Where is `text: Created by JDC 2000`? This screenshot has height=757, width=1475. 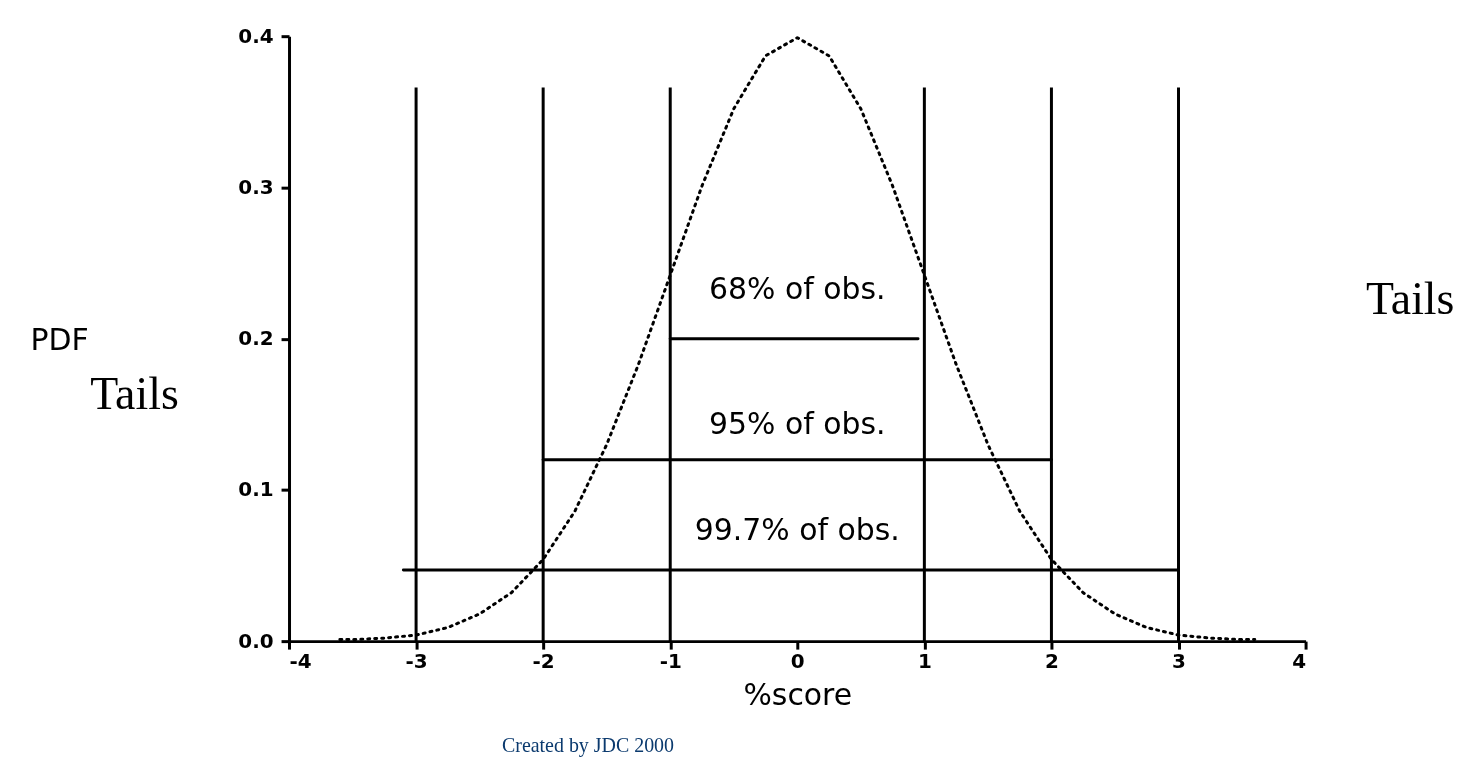
text: Created by JDC 2000 is located at coordinates (588, 745).